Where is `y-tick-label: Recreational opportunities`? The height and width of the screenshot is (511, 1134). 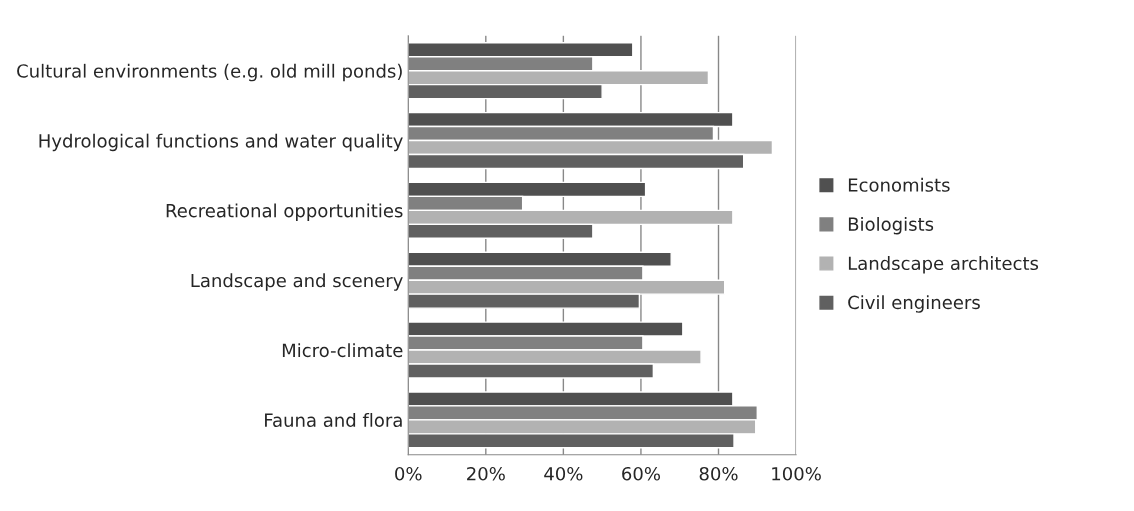 y-tick-label: Recreational opportunities is located at coordinates (284, 212).